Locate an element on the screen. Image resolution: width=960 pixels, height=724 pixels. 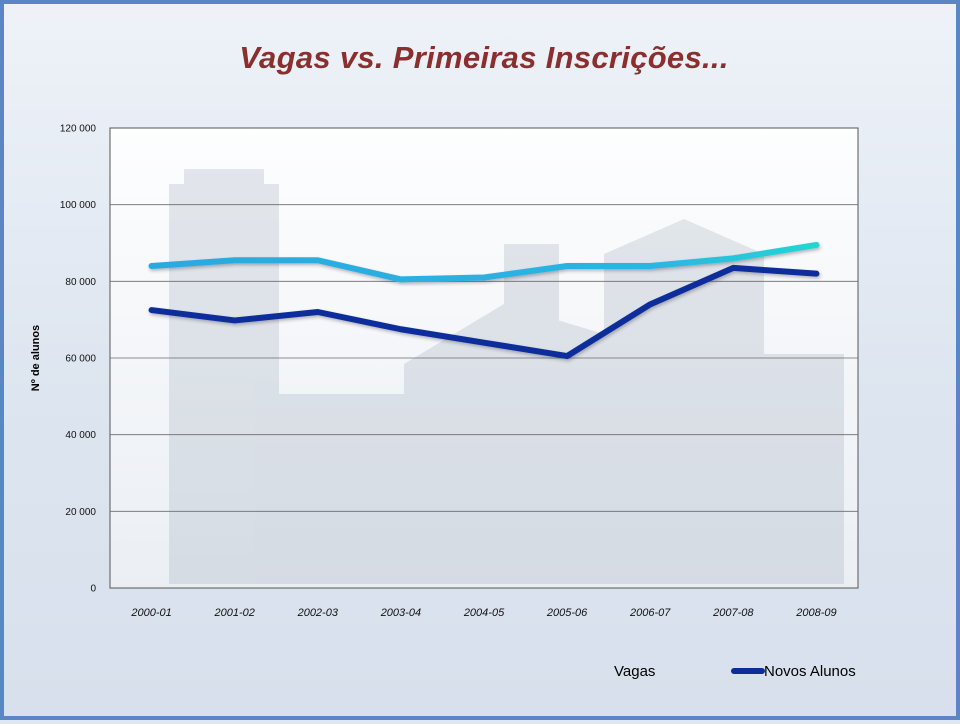
legend-label-vagas: Vagas is located at coordinates (634, 671).